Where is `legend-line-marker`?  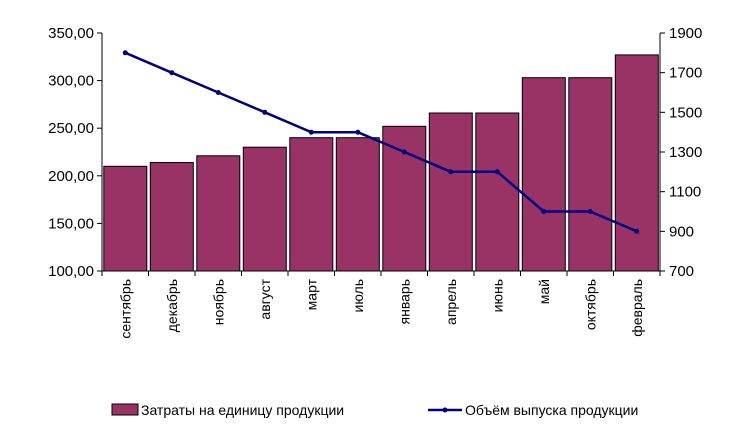 legend-line-marker is located at coordinates (445, 410).